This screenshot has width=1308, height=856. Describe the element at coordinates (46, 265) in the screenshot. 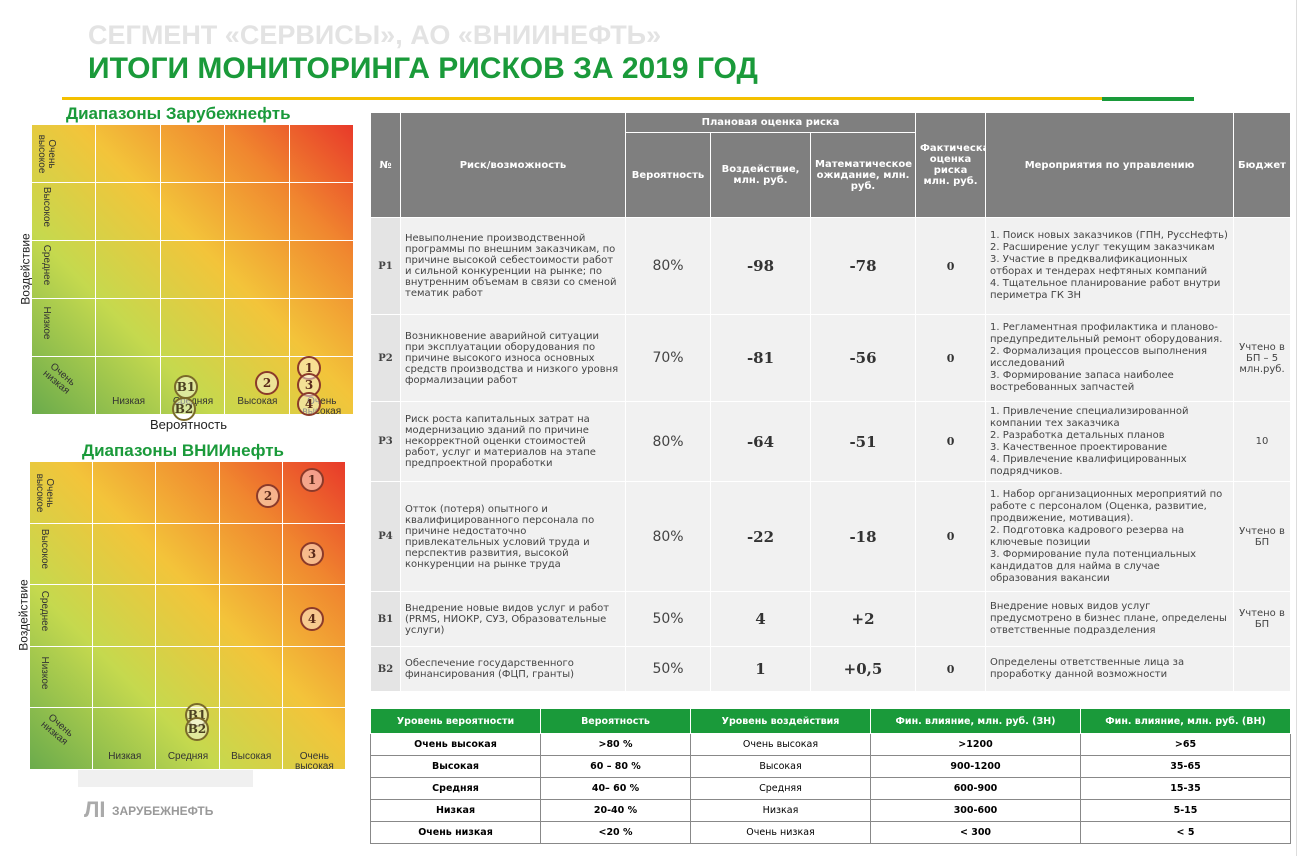

I see `row-label: Среднее` at that location.